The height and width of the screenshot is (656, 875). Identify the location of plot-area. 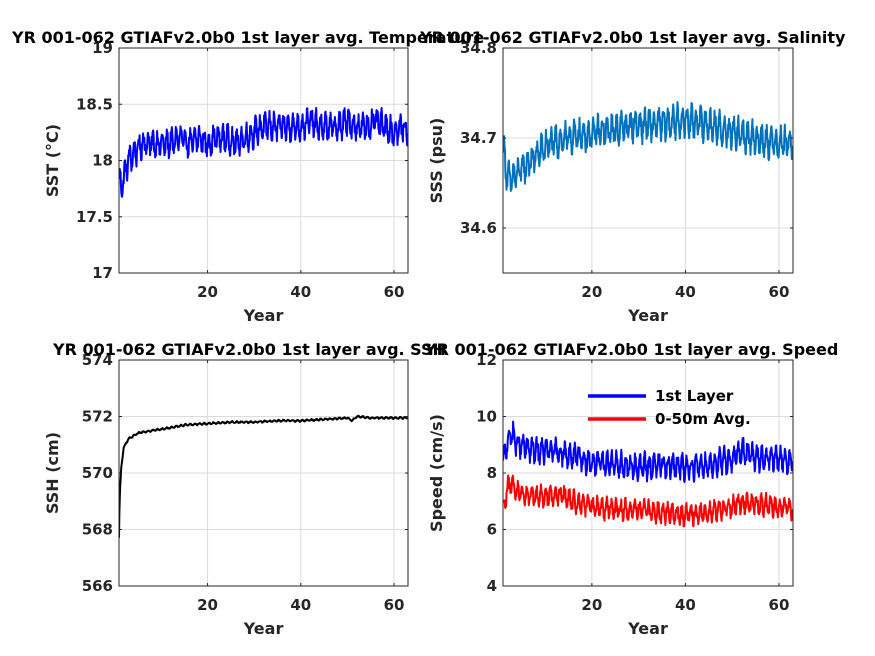
(648, 160).